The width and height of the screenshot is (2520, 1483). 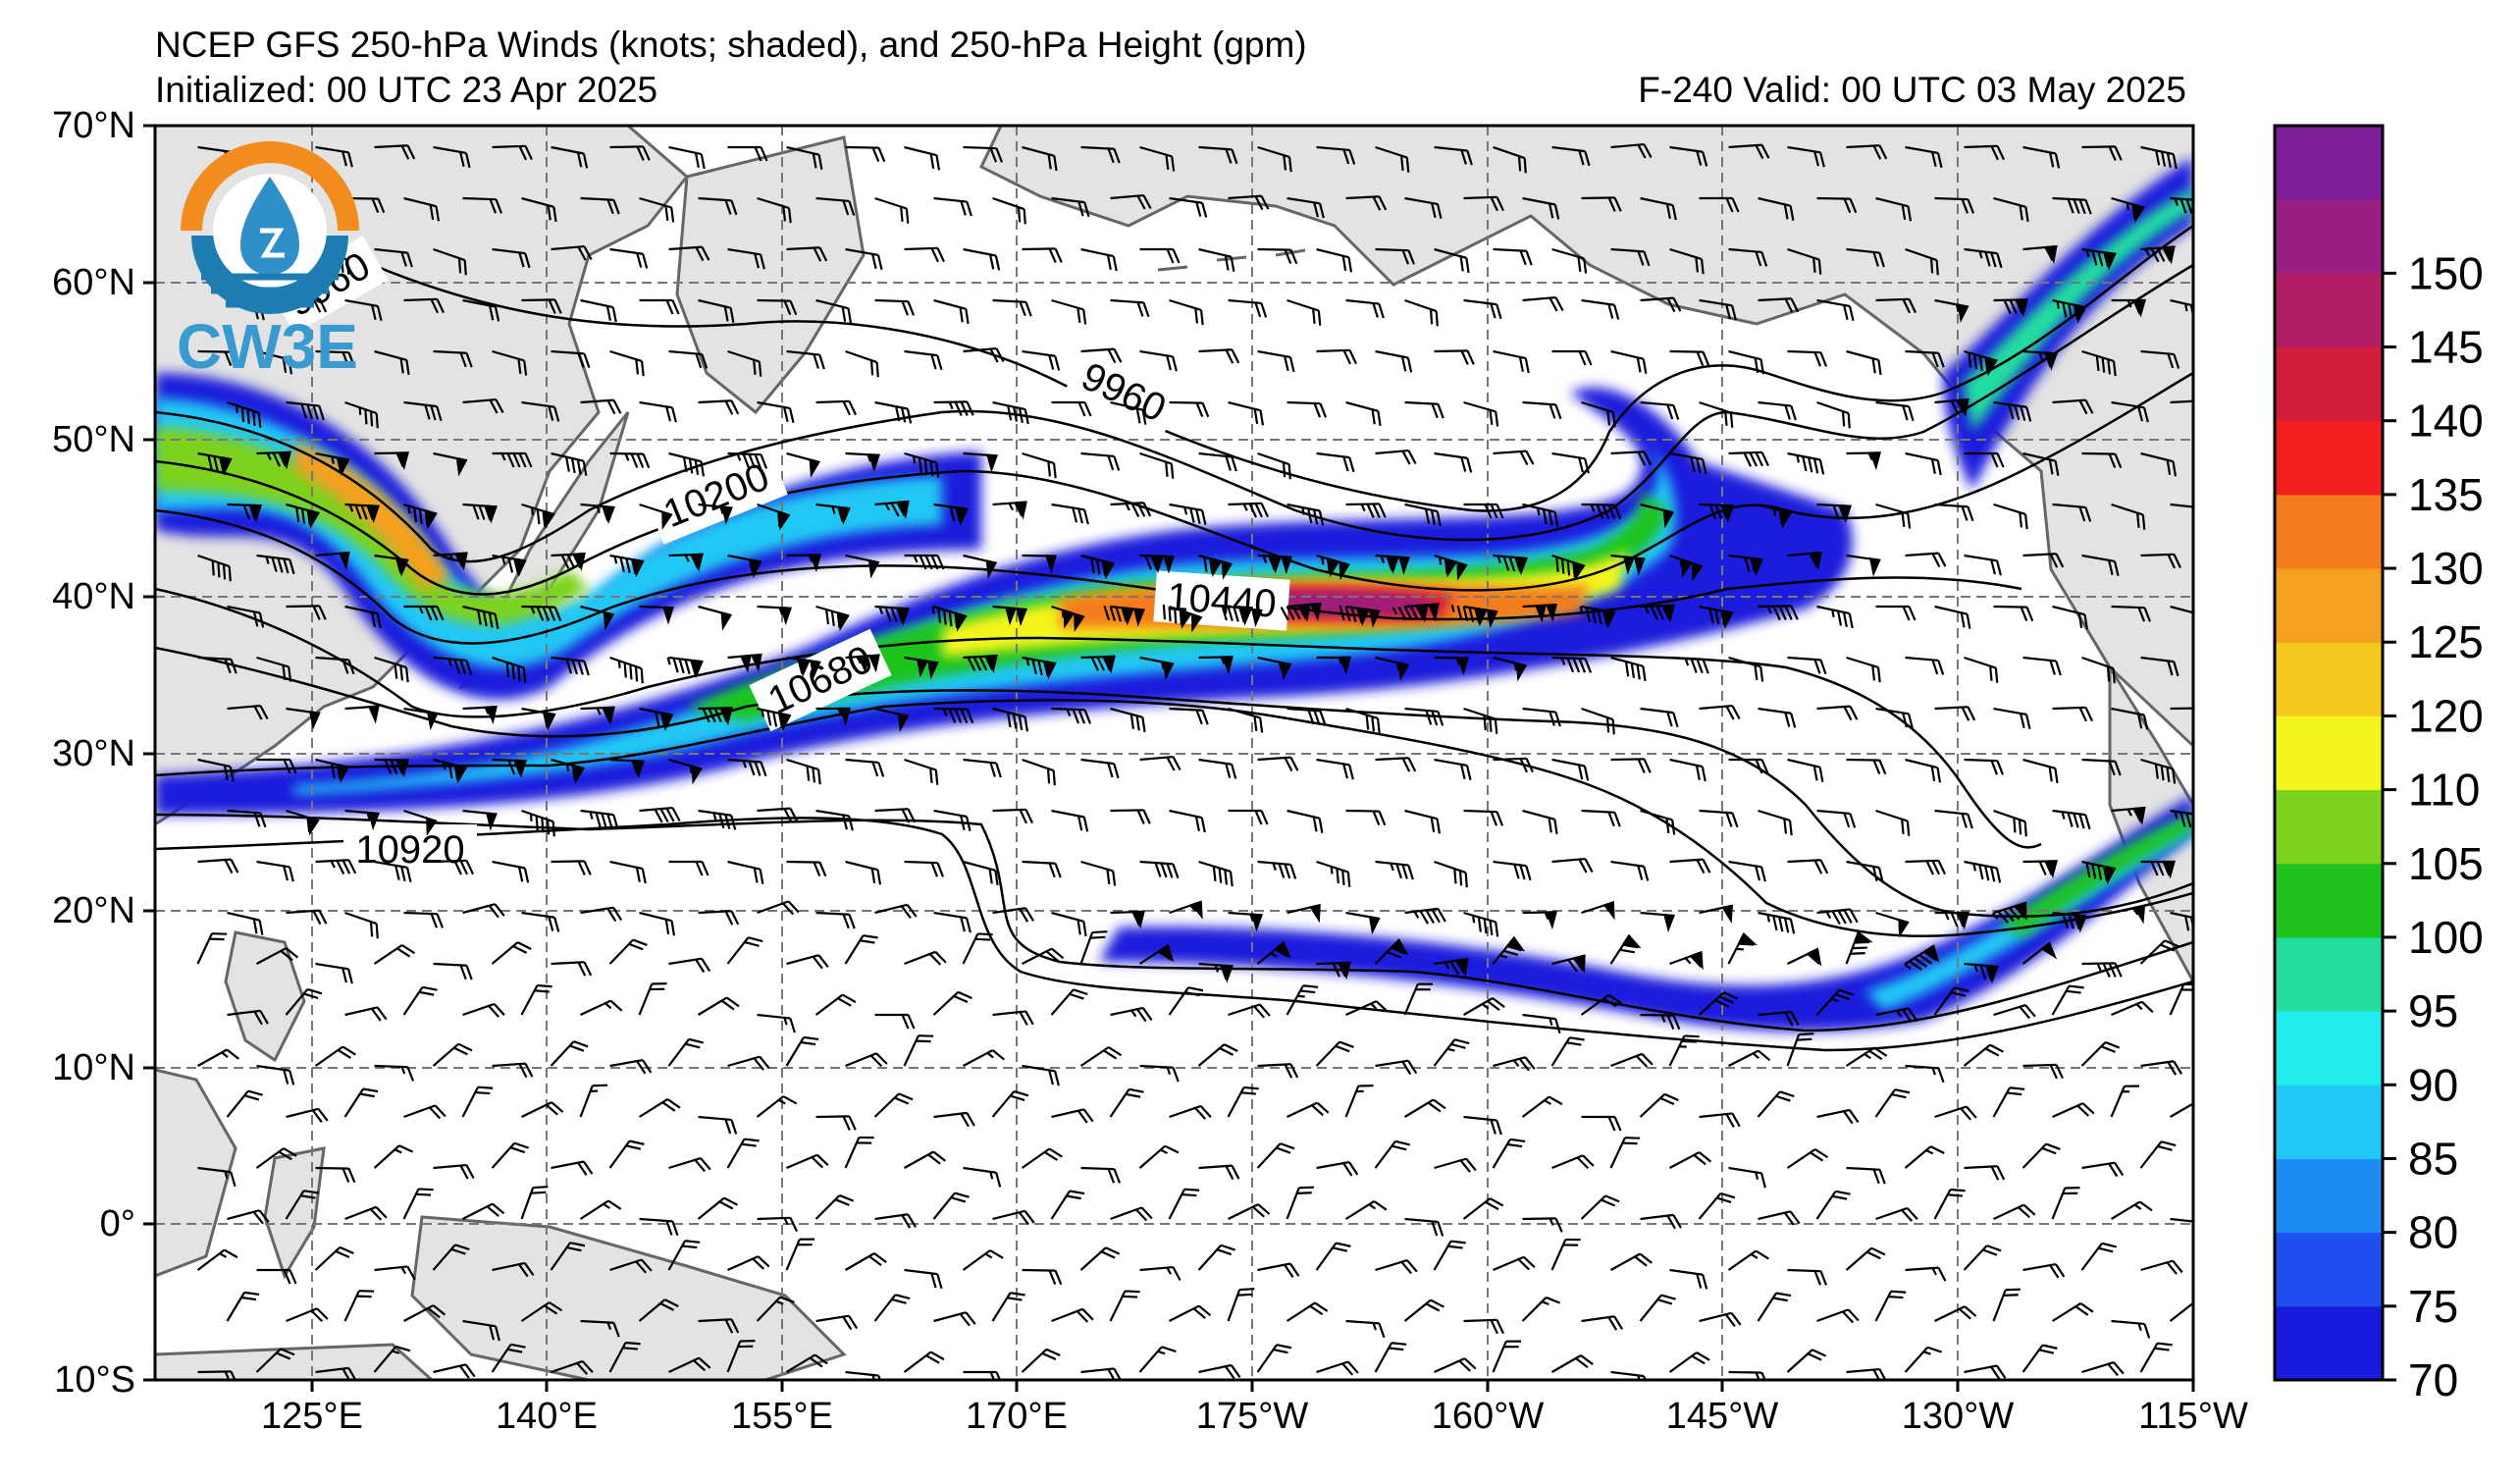 I want to click on colorbar-tick-label: 110, so click(x=2444, y=791).